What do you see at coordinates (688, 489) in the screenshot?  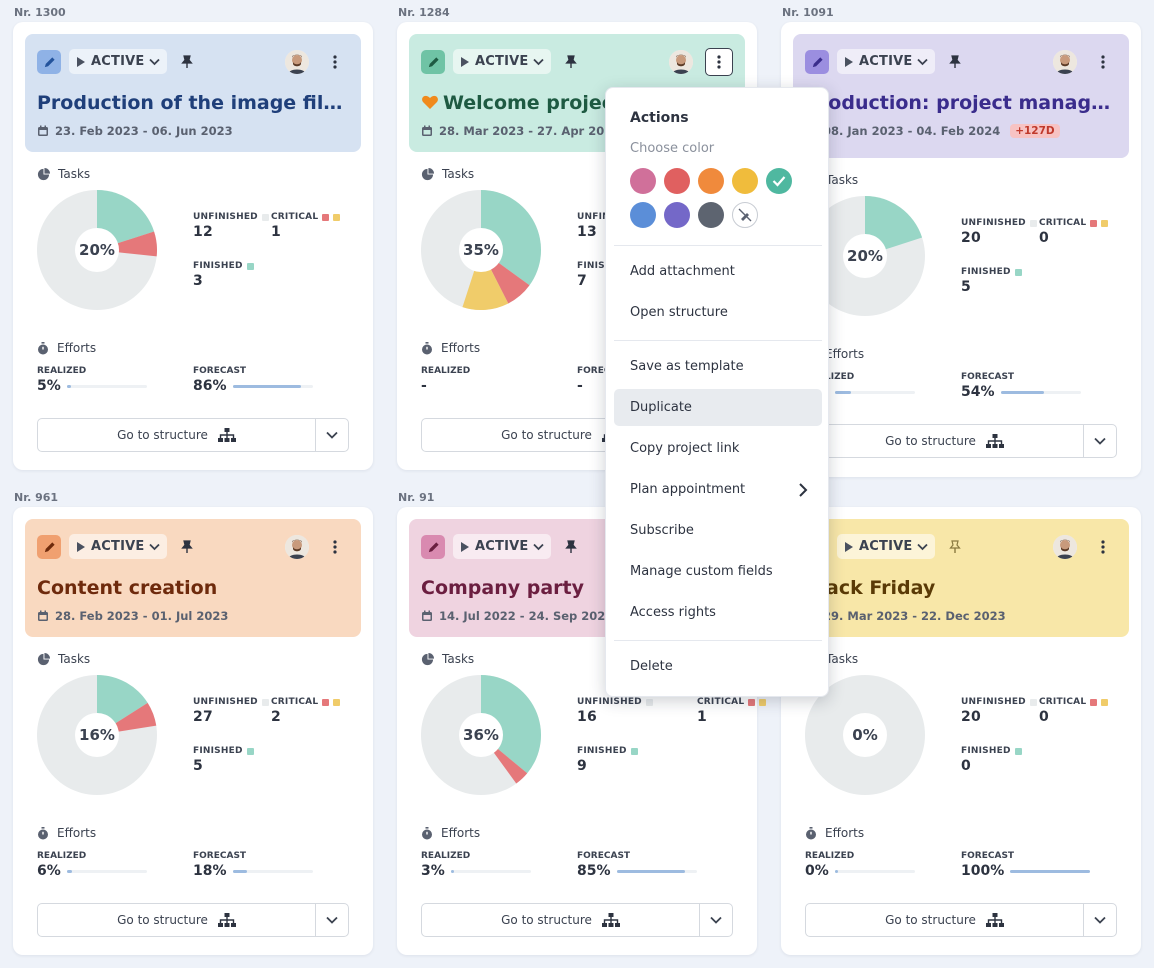 I see `menu-item-plan-appointment-label: Plan appointment` at bounding box center [688, 489].